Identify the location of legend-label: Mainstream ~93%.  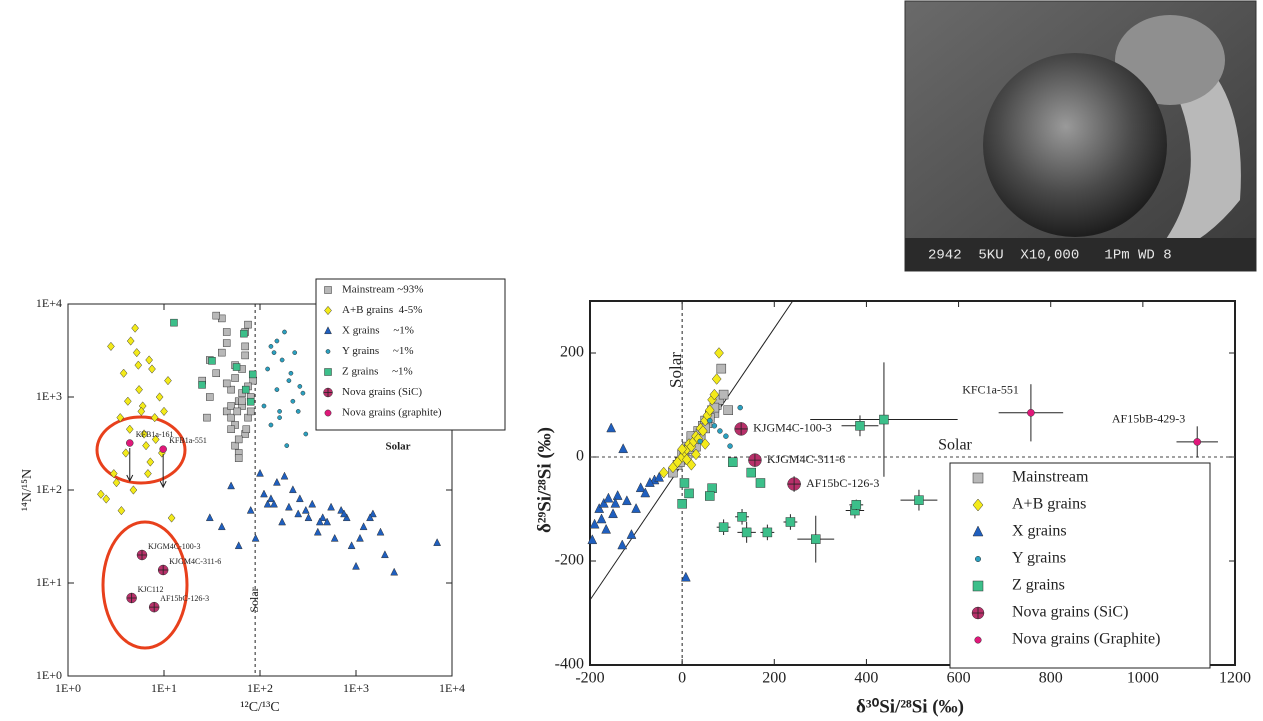
(382, 290).